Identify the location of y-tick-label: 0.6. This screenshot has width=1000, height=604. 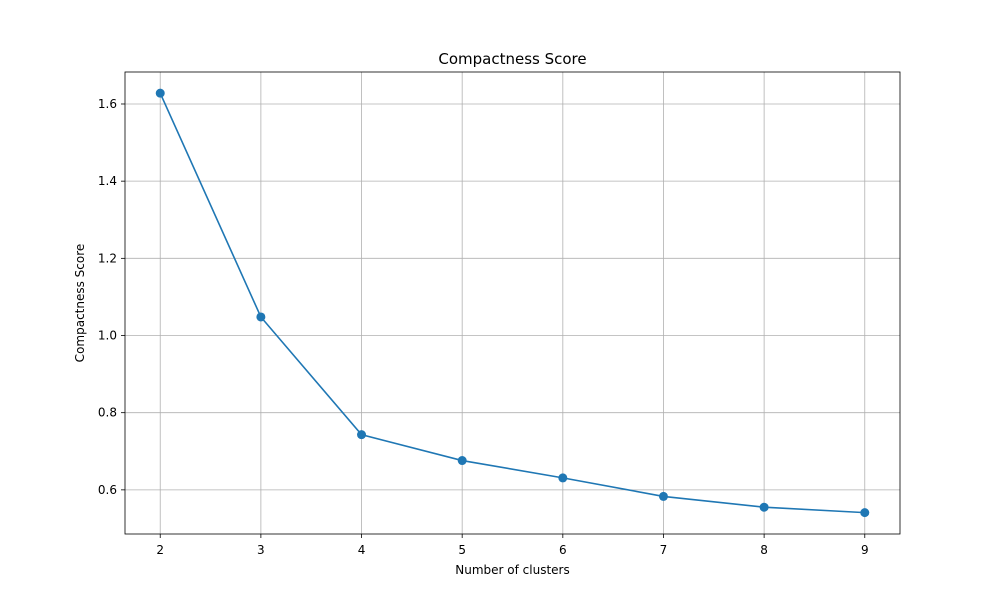
(107, 490).